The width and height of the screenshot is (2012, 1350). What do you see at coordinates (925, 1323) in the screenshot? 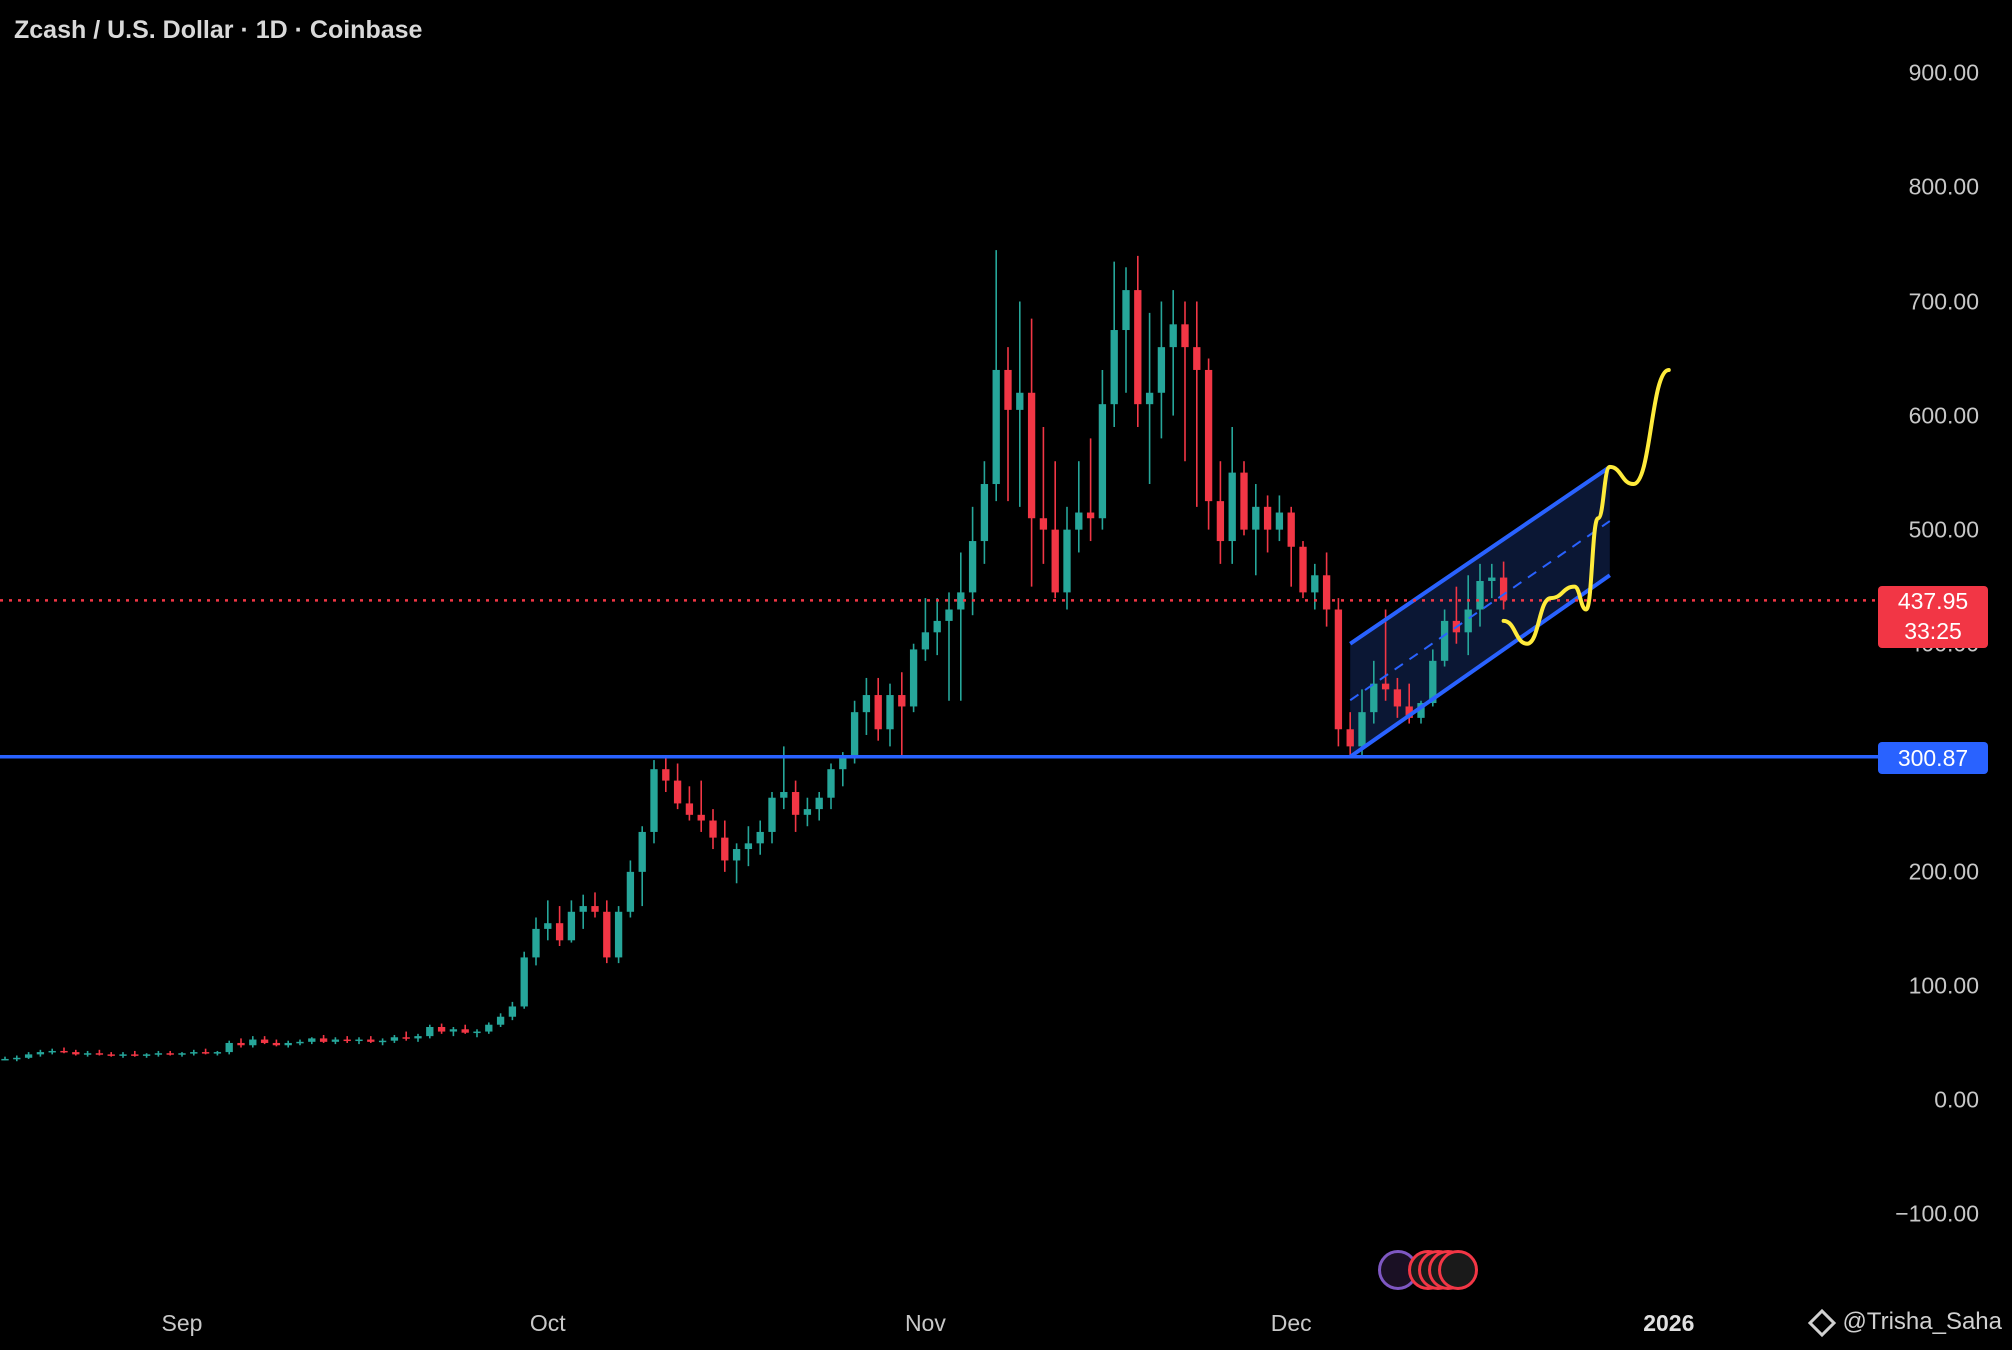
I see `x-tick-label: Nov` at bounding box center [925, 1323].